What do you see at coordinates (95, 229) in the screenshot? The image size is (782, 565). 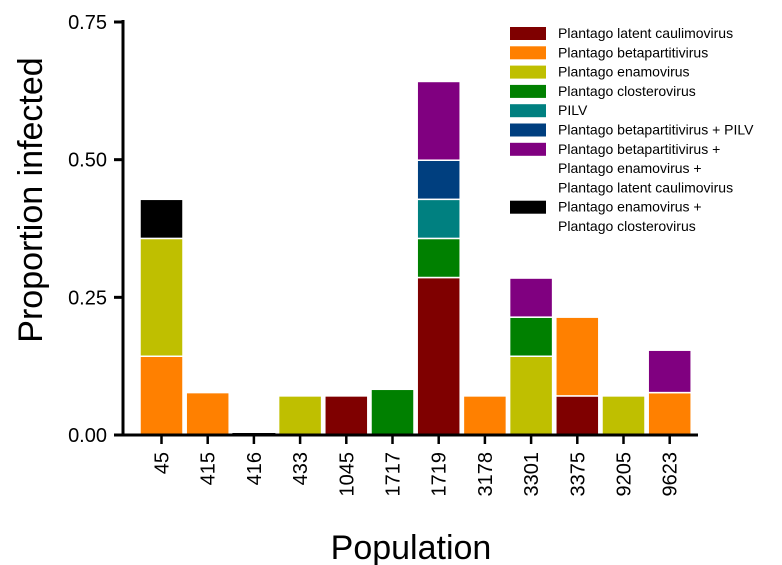 I see `y-ticks-group: 0.00 0.25 0.50 0.75` at bounding box center [95, 229].